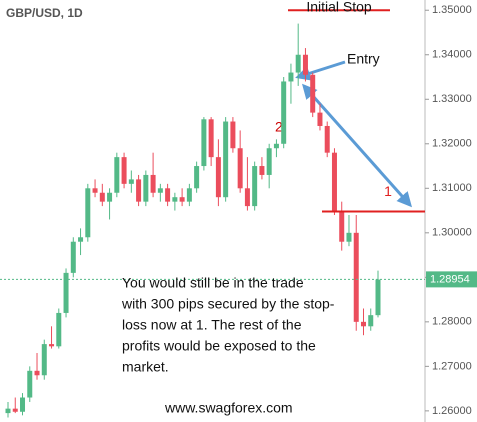 Image resolution: width=477 pixels, height=422 pixels. I want to click on entry-label: Entry, so click(363, 59).